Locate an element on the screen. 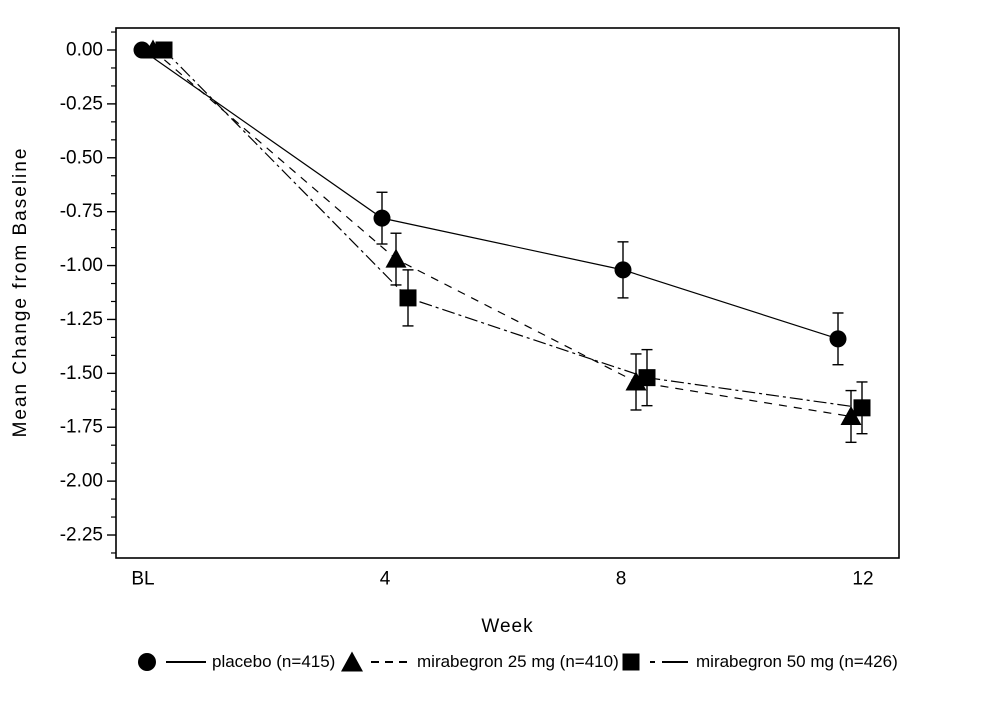 The height and width of the screenshot is (710, 999). y-axis-tick-label: -1.25 is located at coordinates (81, 319).